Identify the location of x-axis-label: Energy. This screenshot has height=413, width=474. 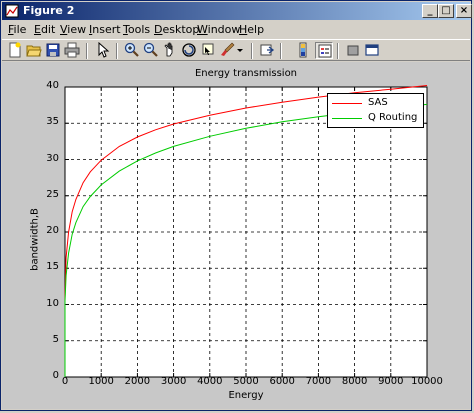
(246, 395).